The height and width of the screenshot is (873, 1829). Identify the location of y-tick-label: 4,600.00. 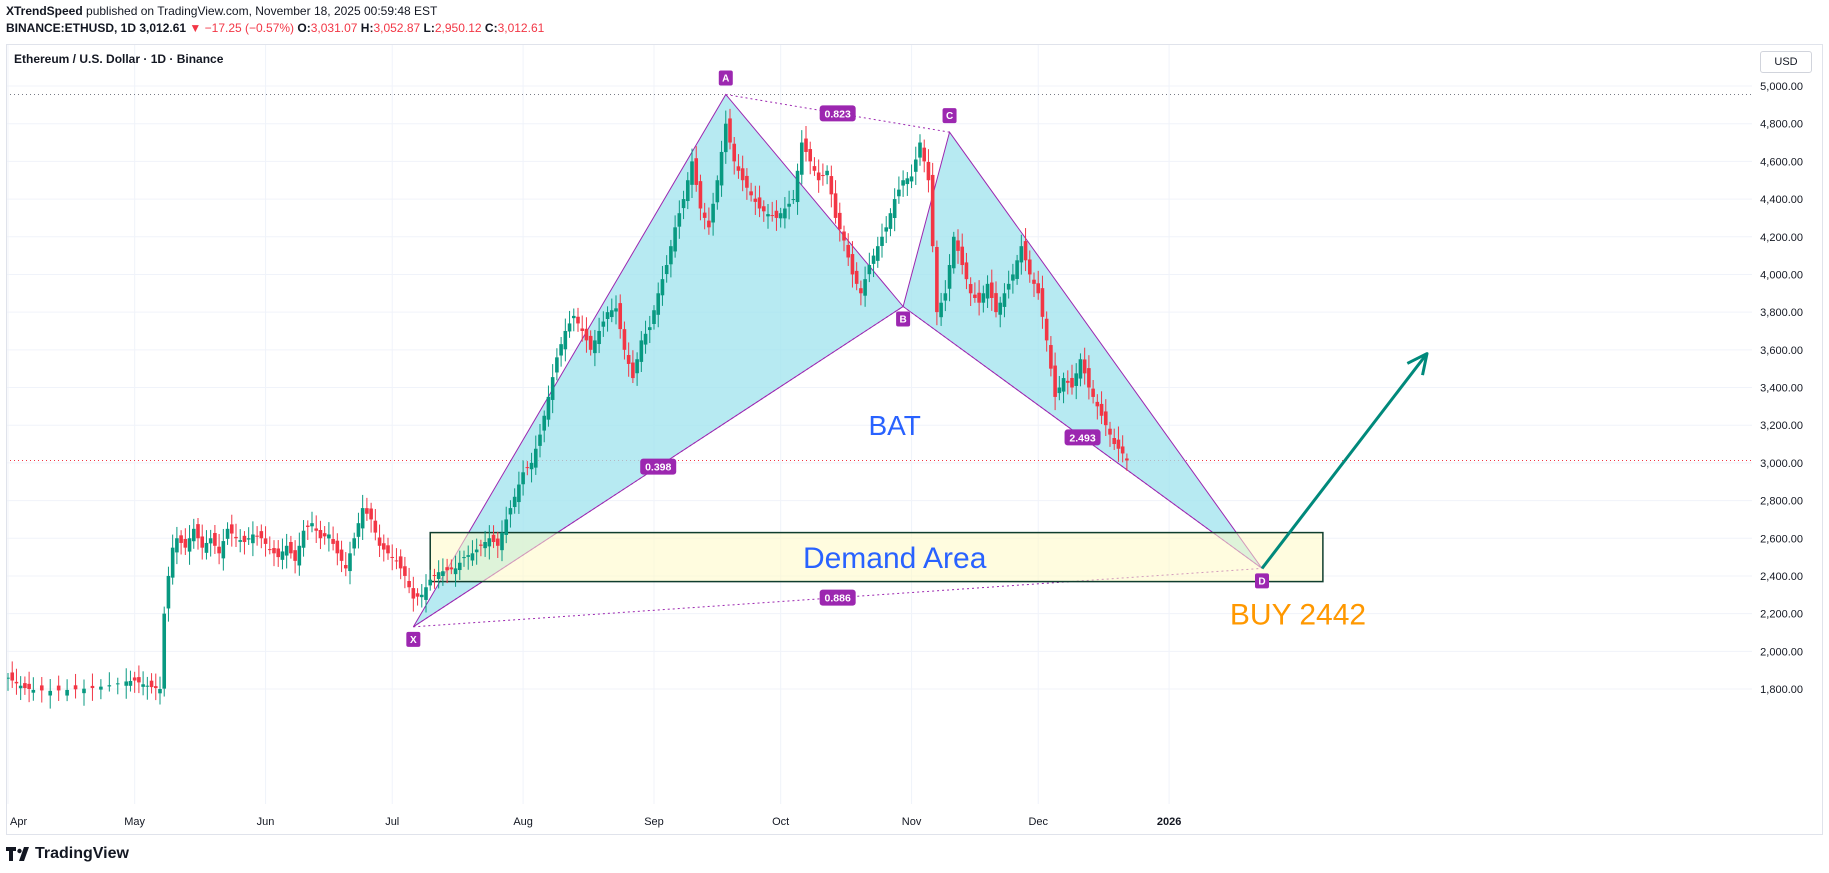
(1781, 162).